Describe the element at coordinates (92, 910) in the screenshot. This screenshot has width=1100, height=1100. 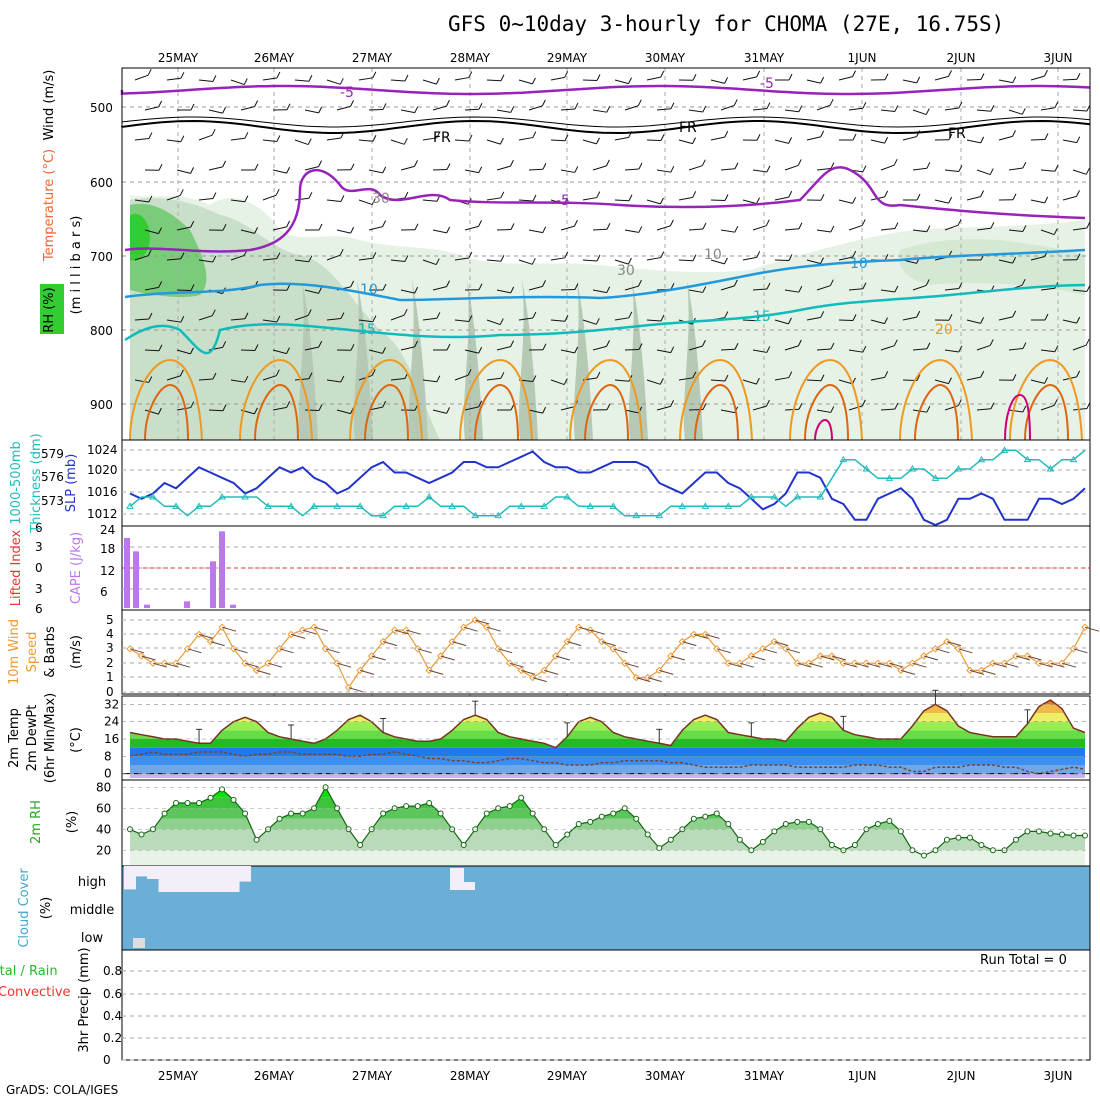
I see `cloud-level-label: middle` at that location.